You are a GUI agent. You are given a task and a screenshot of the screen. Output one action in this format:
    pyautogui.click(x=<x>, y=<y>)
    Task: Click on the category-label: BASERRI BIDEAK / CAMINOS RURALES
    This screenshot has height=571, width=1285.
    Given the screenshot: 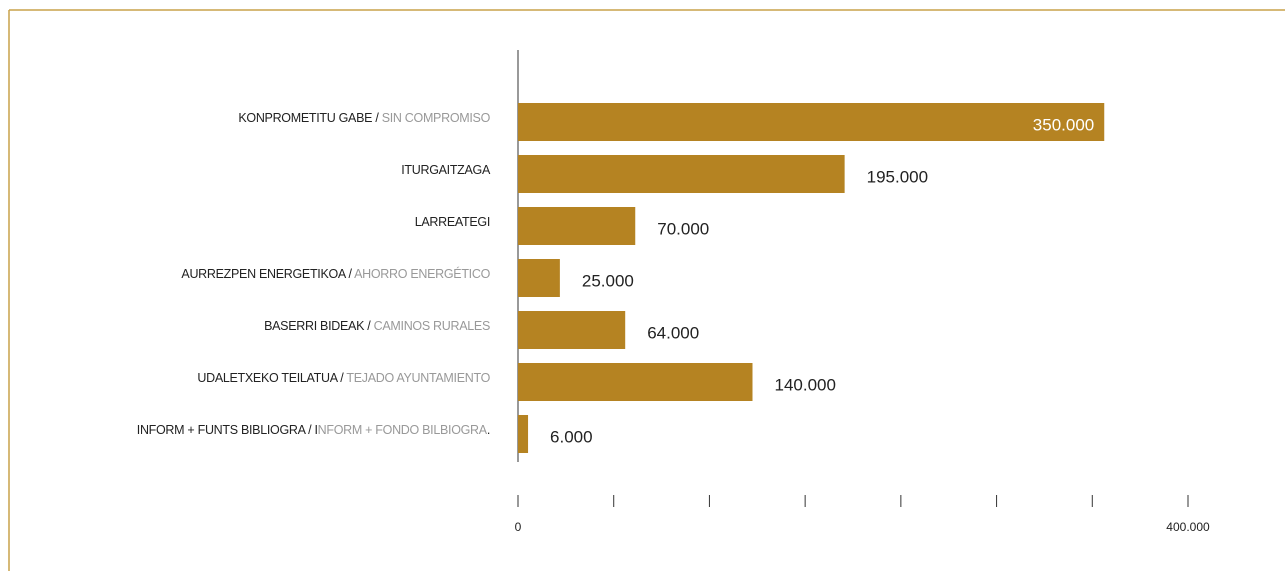 What is the action you would take?
    pyautogui.click(x=377, y=326)
    